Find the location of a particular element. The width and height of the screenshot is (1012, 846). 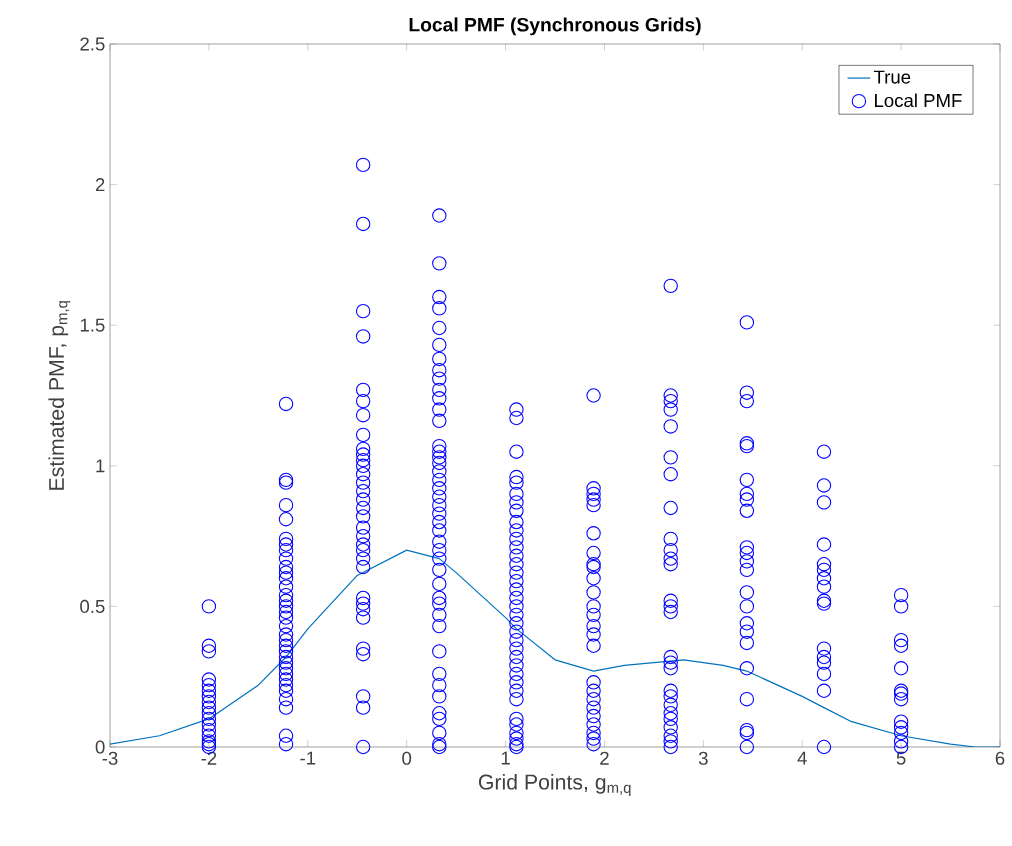

x-tick-label: -1 is located at coordinates (308, 758).